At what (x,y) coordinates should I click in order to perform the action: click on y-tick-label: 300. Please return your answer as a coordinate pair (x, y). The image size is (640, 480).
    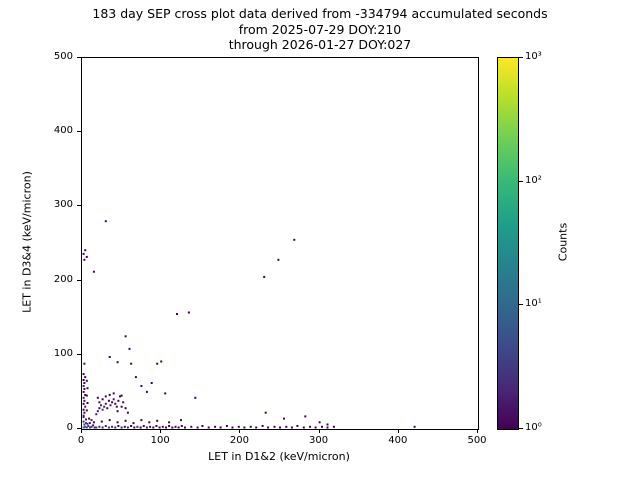
    Looking at the image, I should click on (63, 205).